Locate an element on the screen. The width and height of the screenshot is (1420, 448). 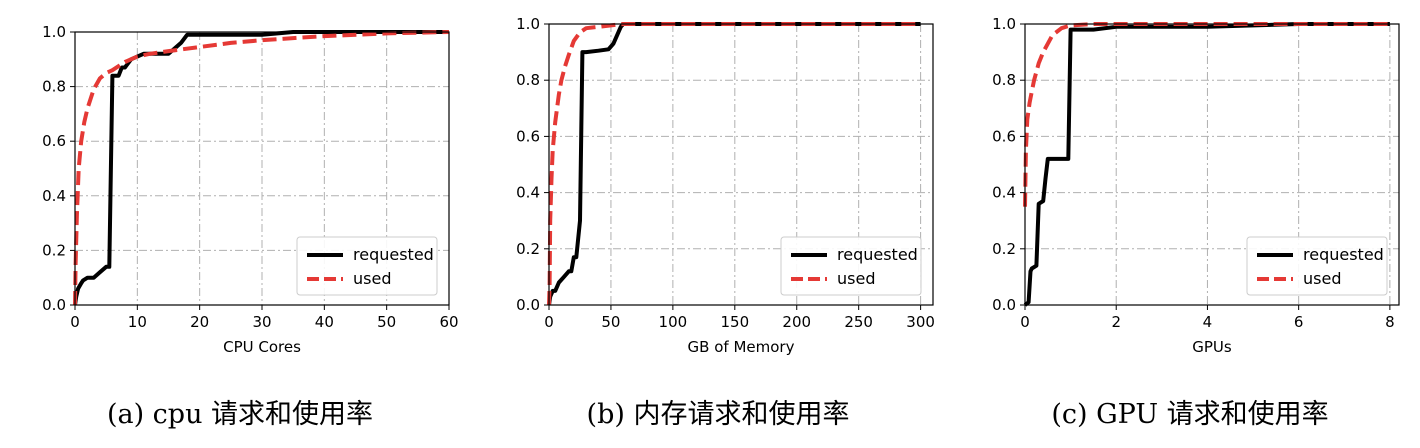
subfigure-caption: (a) cpu 请求和使用率 is located at coordinates (240, 414).